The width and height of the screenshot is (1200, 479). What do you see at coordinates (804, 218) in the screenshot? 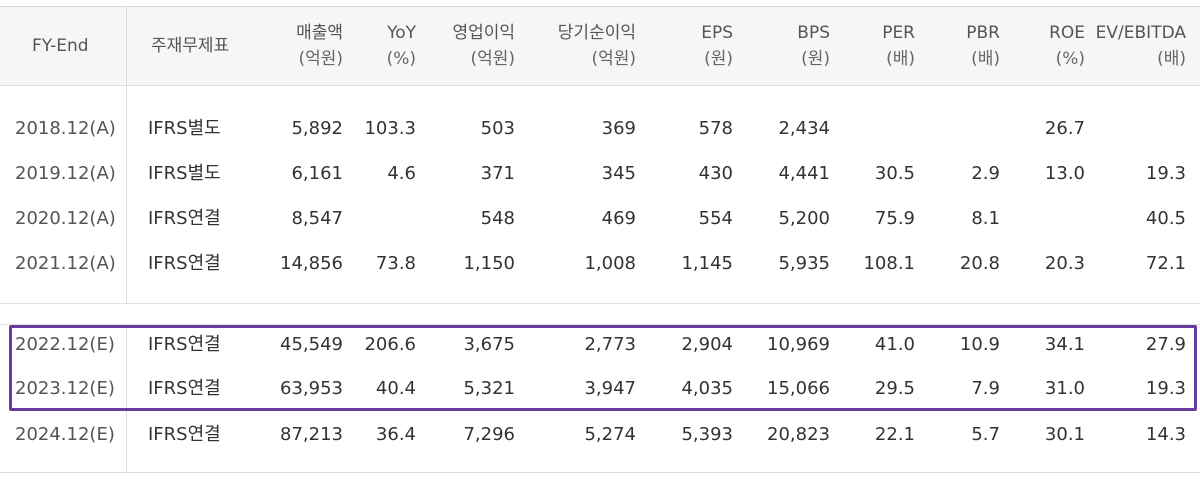
I see `cell-bps: 5,200` at bounding box center [804, 218].